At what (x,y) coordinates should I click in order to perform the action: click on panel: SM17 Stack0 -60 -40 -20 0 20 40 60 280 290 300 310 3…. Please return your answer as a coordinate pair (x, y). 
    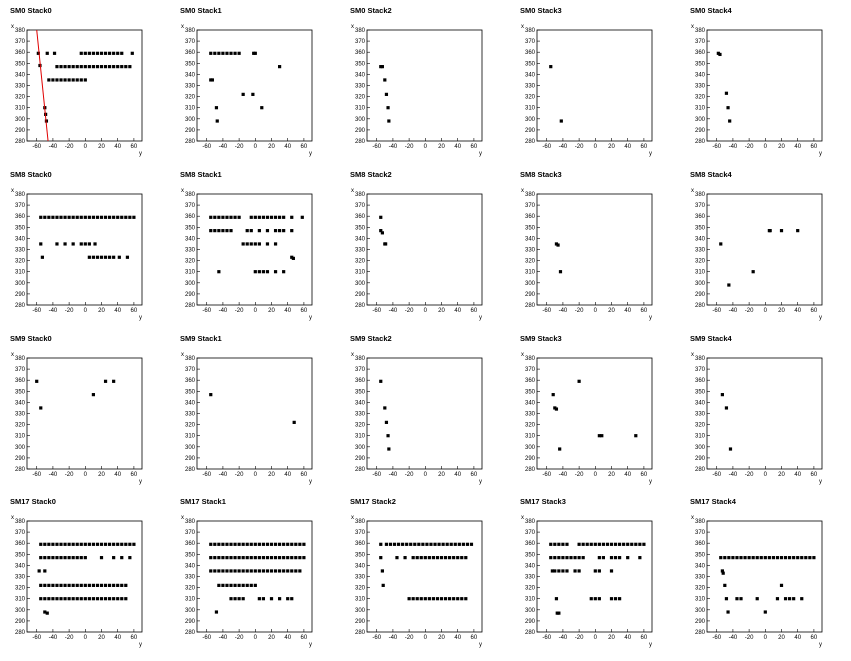
    Looking at the image, I should click on (76, 572).